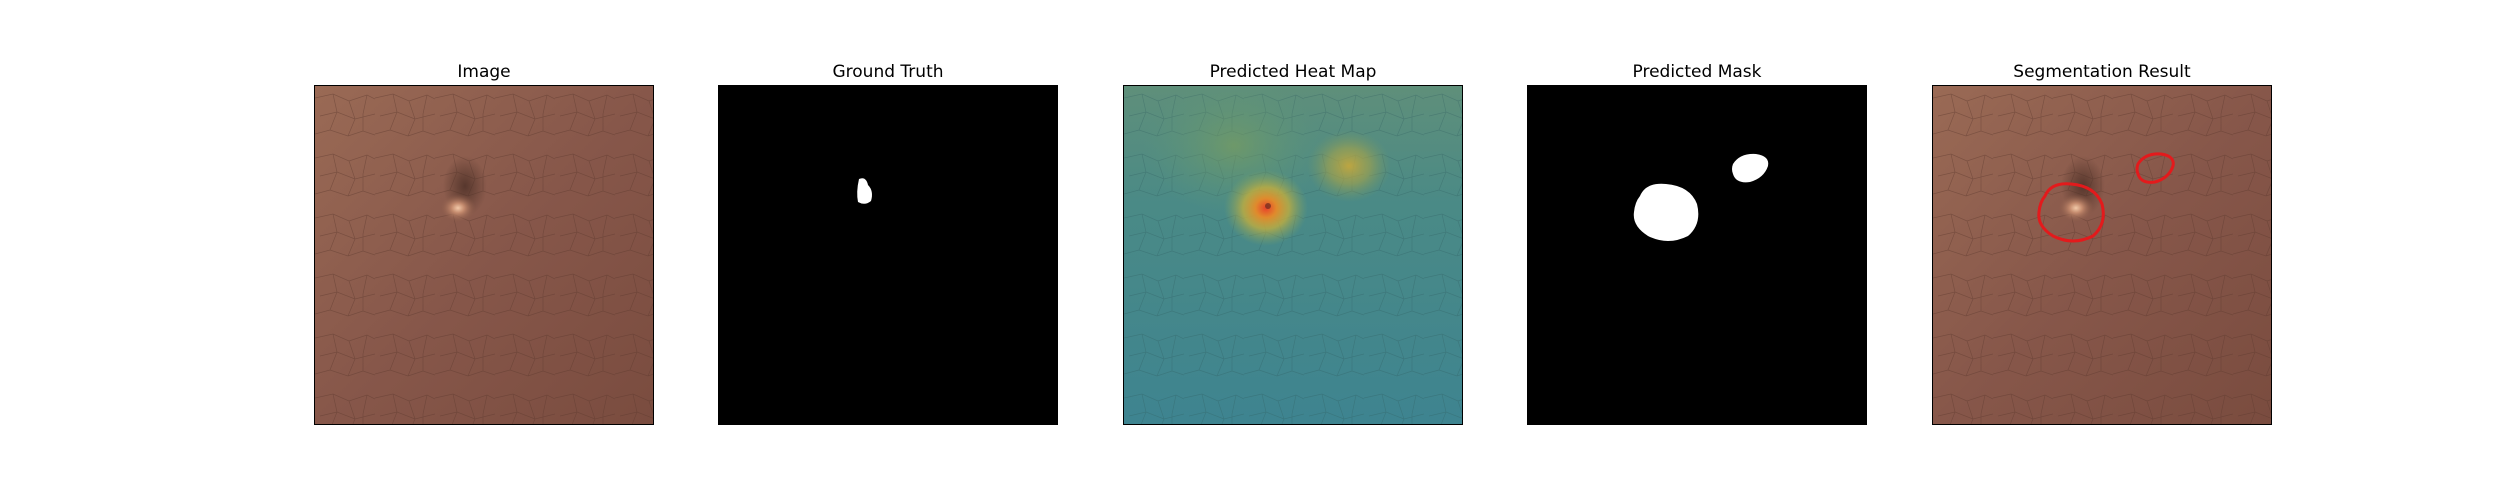  I want to click on predicted-mask-frame, so click(1697, 255).